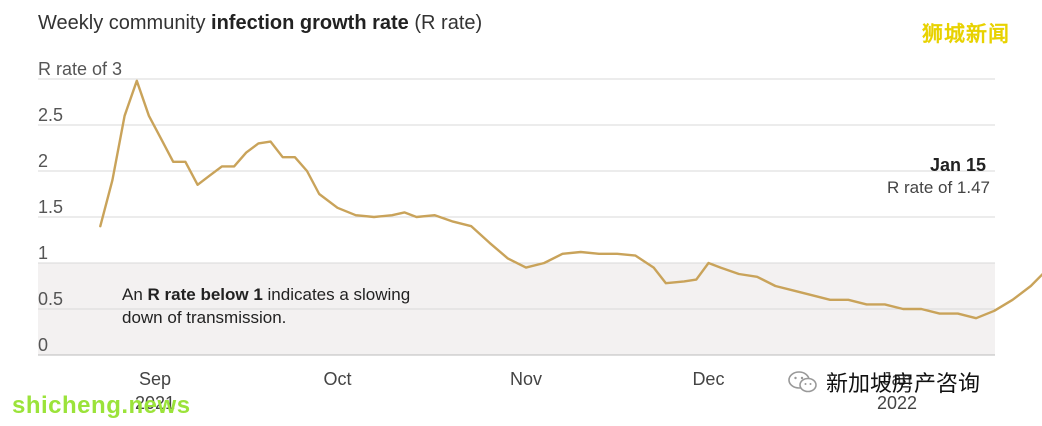 The height and width of the screenshot is (426, 1042). I want to click on callout-text: R rate of 1.47, so click(938, 187).